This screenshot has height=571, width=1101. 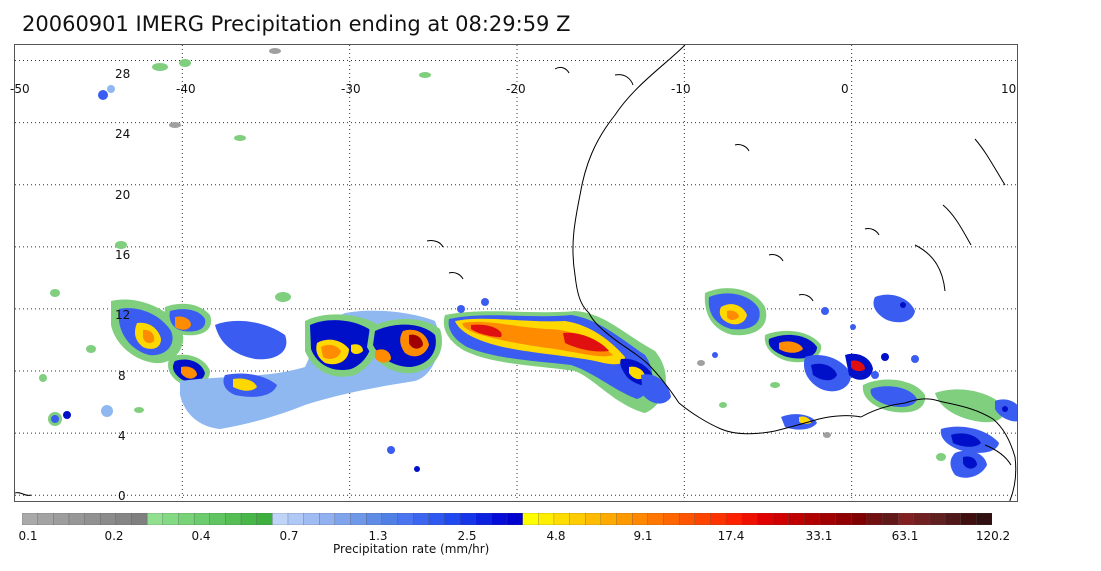 I want to click on colorbar-tick-label: 33.1, so click(x=819, y=536).